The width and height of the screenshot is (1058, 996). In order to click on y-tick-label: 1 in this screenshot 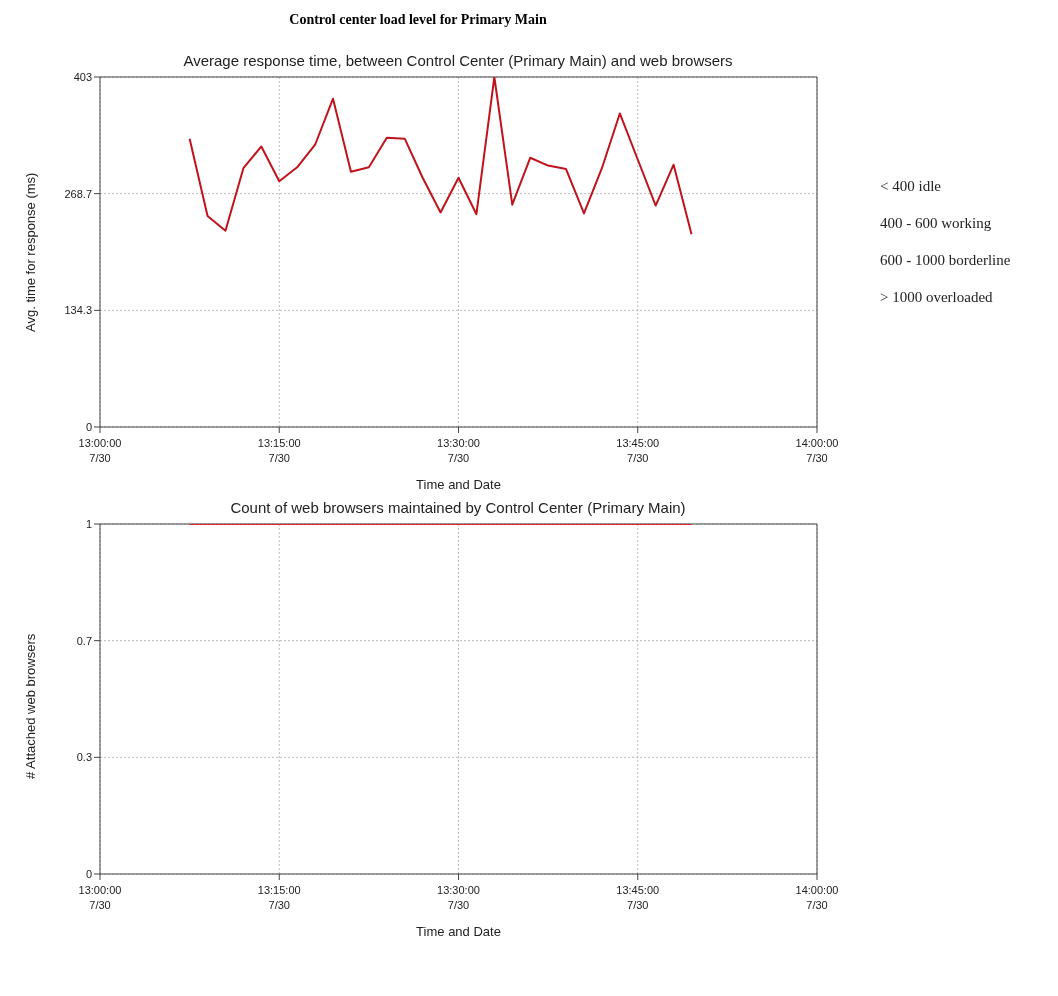, I will do `click(88, 523)`.